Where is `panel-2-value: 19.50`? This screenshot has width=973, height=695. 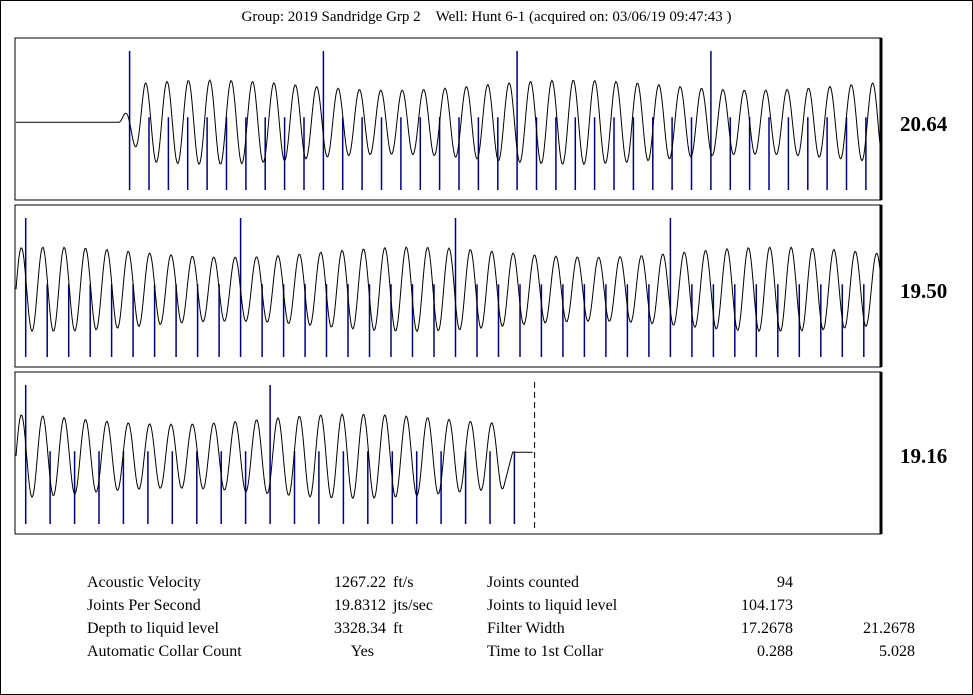 panel-2-value: 19.50 is located at coordinates (924, 291).